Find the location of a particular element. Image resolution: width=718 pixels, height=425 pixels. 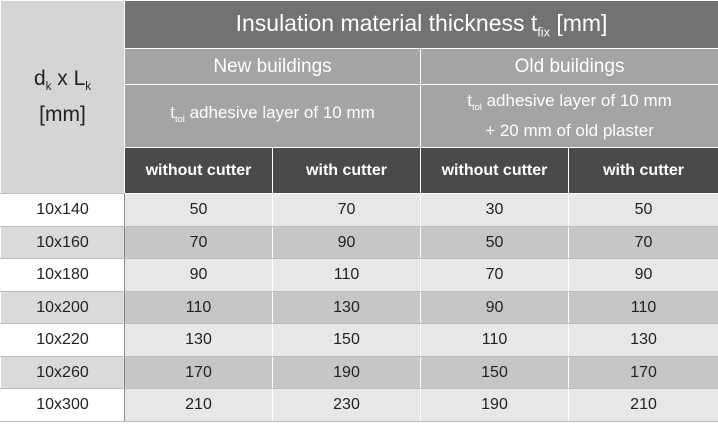

table-row: 10x220 130 150 110 130 is located at coordinates (359, 340).